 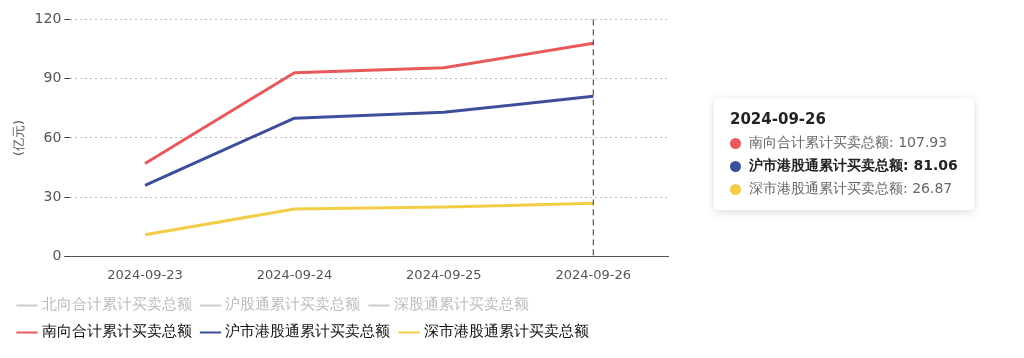 I want to click on legend-label: 沪市港股通累计买卖总额, so click(x=307, y=331).